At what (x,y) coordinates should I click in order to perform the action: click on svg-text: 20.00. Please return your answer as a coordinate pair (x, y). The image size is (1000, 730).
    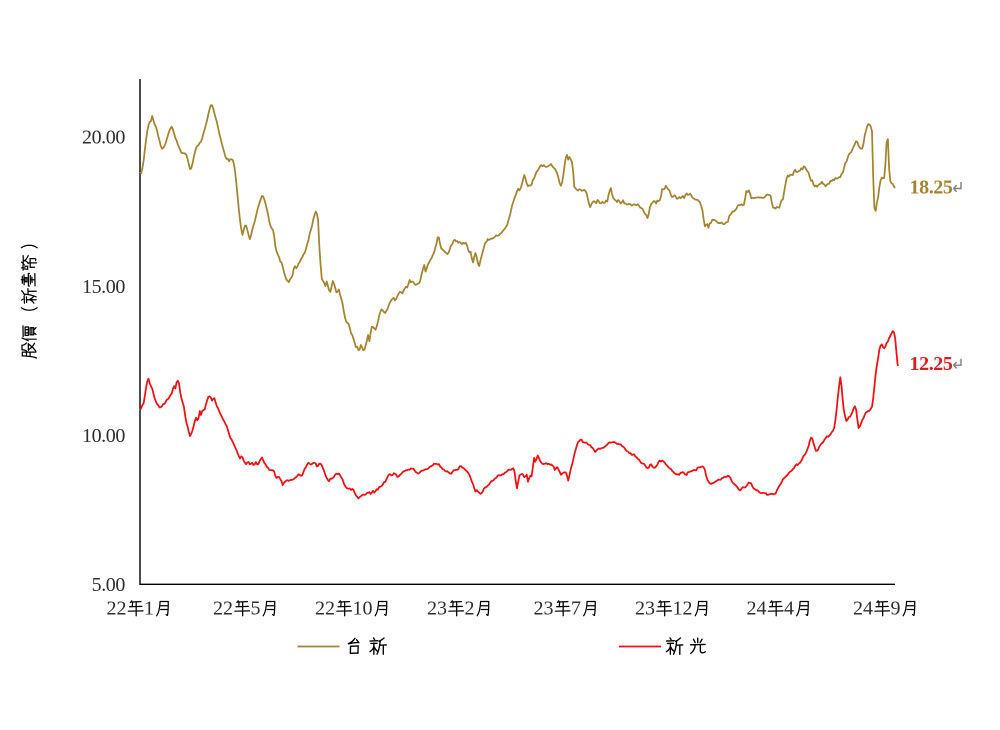
    Looking at the image, I should click on (103, 138).